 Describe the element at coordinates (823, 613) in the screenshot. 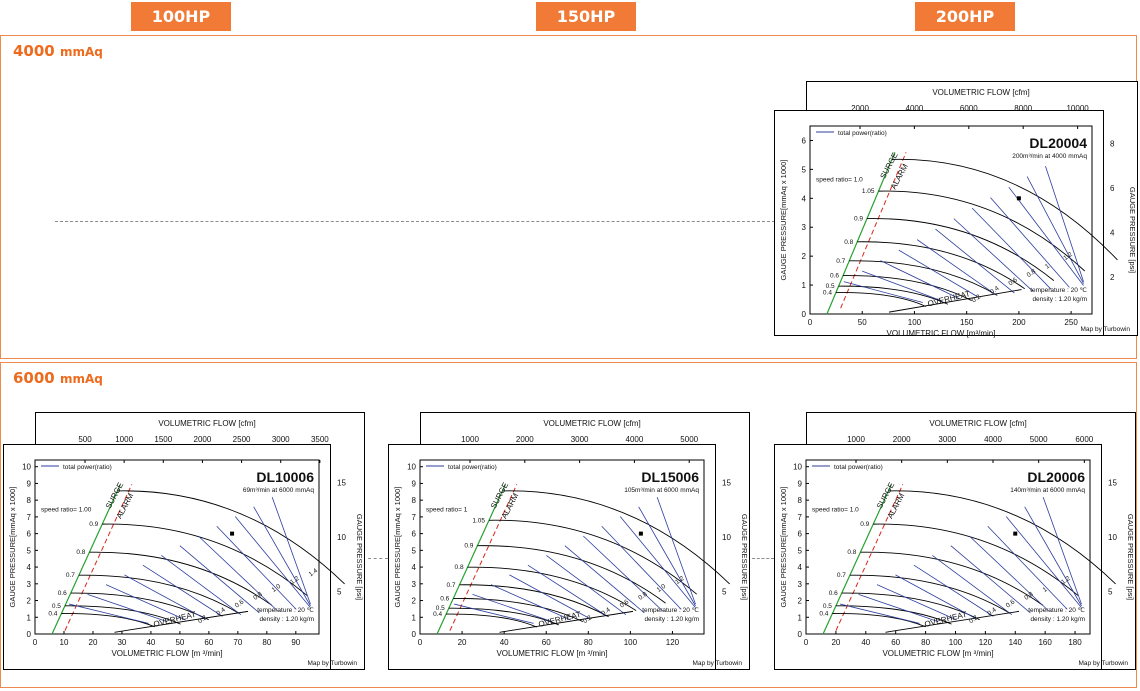

I see `speed-ratio-label: 0.4` at that location.